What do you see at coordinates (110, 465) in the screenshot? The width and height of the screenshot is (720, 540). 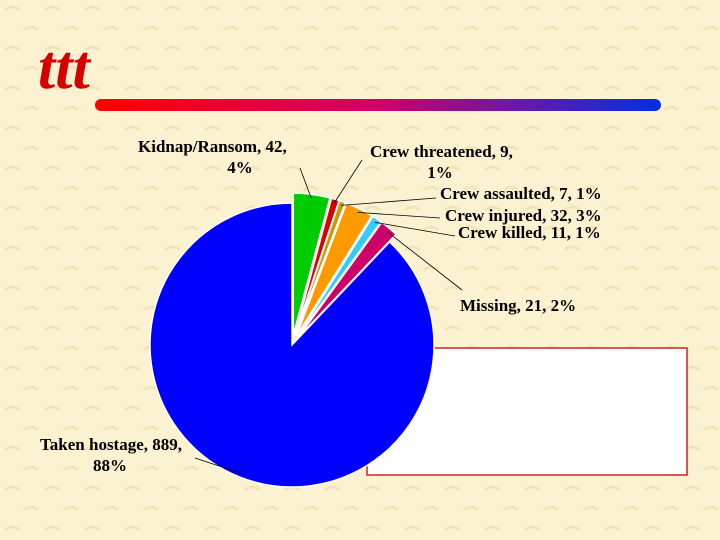 I see `label-line: 88%` at bounding box center [110, 465].